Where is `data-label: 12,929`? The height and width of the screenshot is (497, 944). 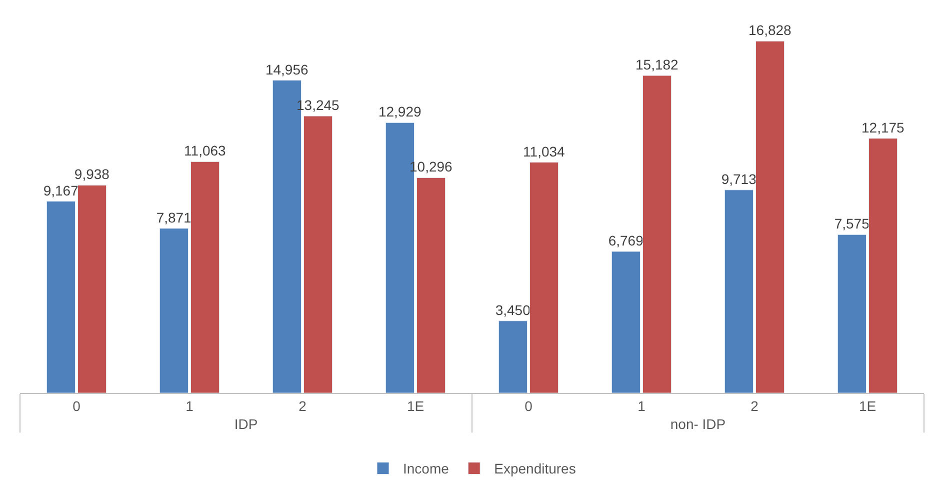 data-label: 12,929 is located at coordinates (400, 112).